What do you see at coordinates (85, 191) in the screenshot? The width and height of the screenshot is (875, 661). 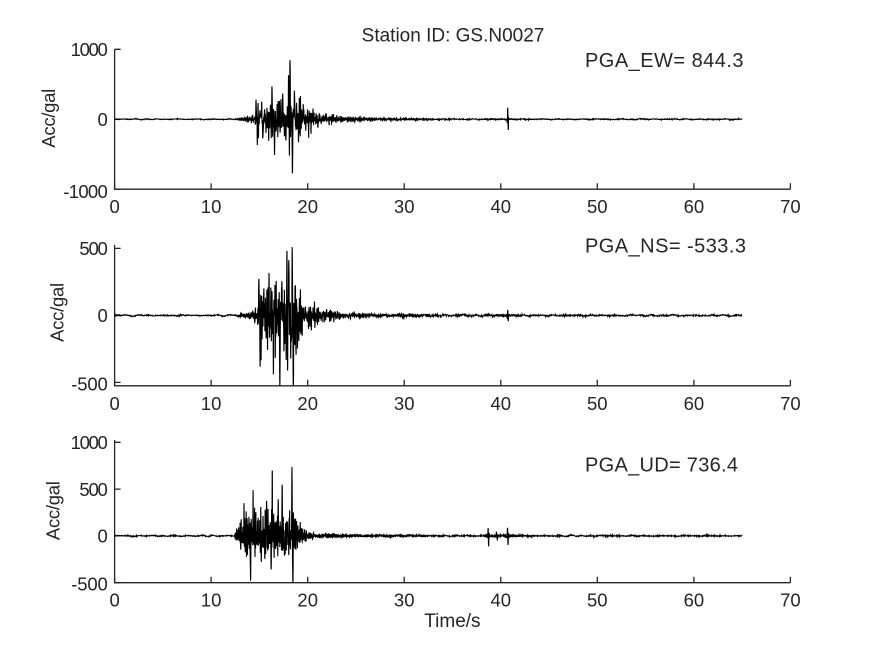 I see `svg-text: -1000` at bounding box center [85, 191].